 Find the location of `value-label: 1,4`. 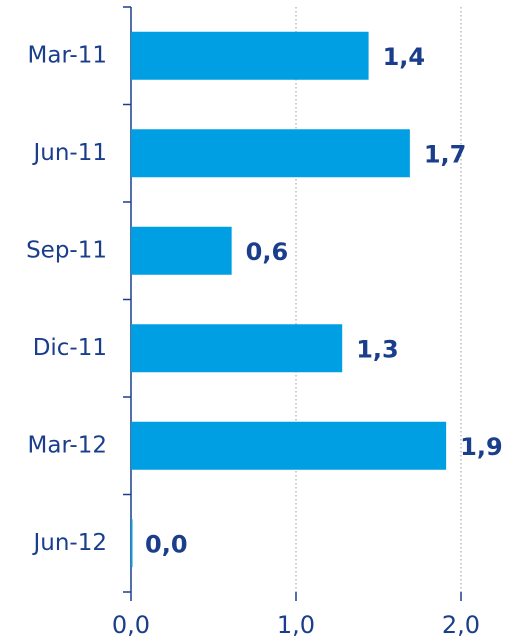

value-label: 1,4 is located at coordinates (404, 57).